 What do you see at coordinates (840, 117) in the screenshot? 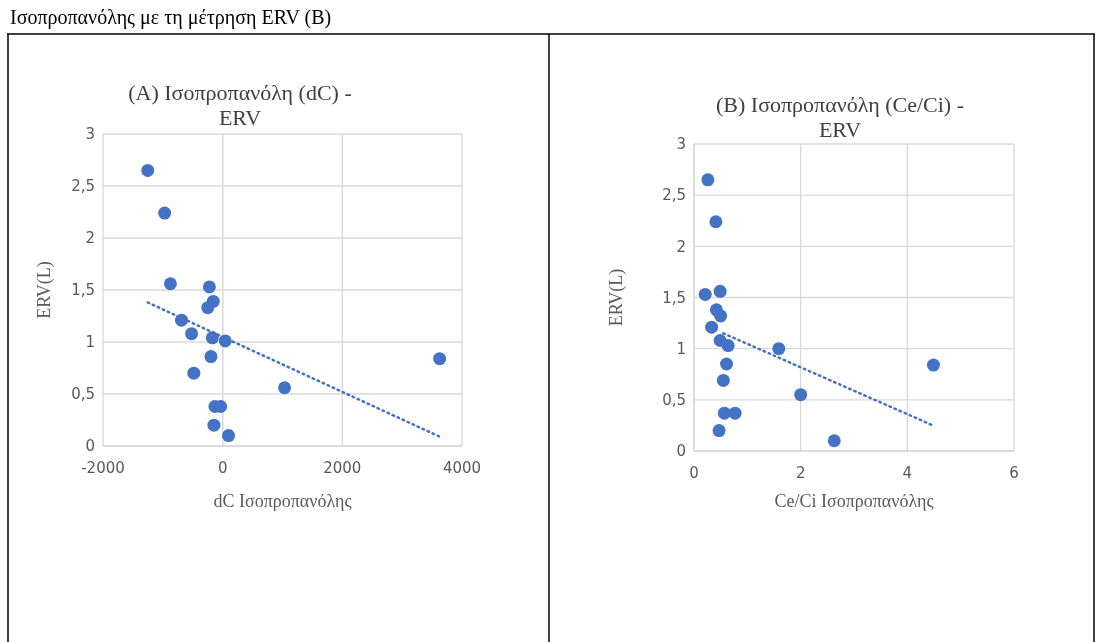
I see `chart-title: (B) Ισοπροπανόλη (Ce/Ci) - ERV` at bounding box center [840, 117].